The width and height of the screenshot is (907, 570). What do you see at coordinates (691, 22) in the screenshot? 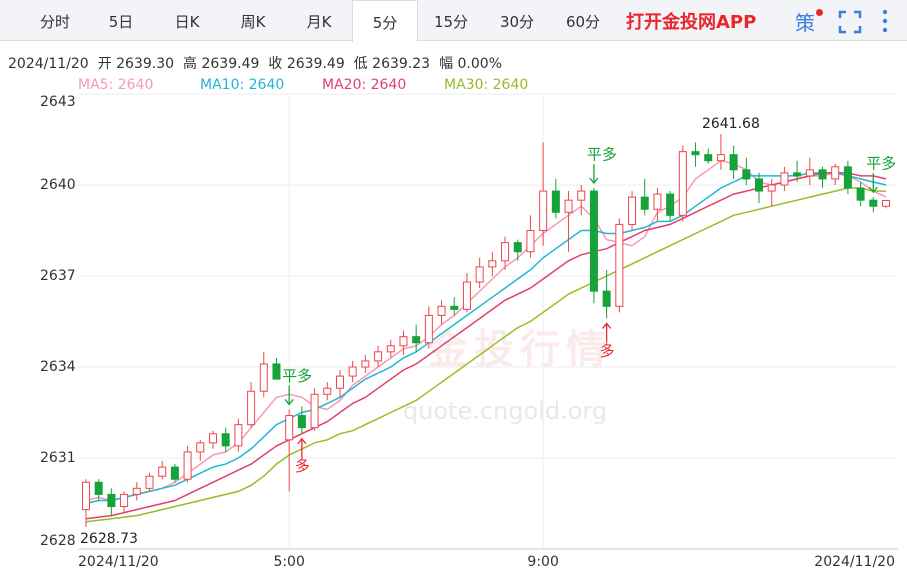
I see `app-link: 打开金投网APP` at bounding box center [691, 22].